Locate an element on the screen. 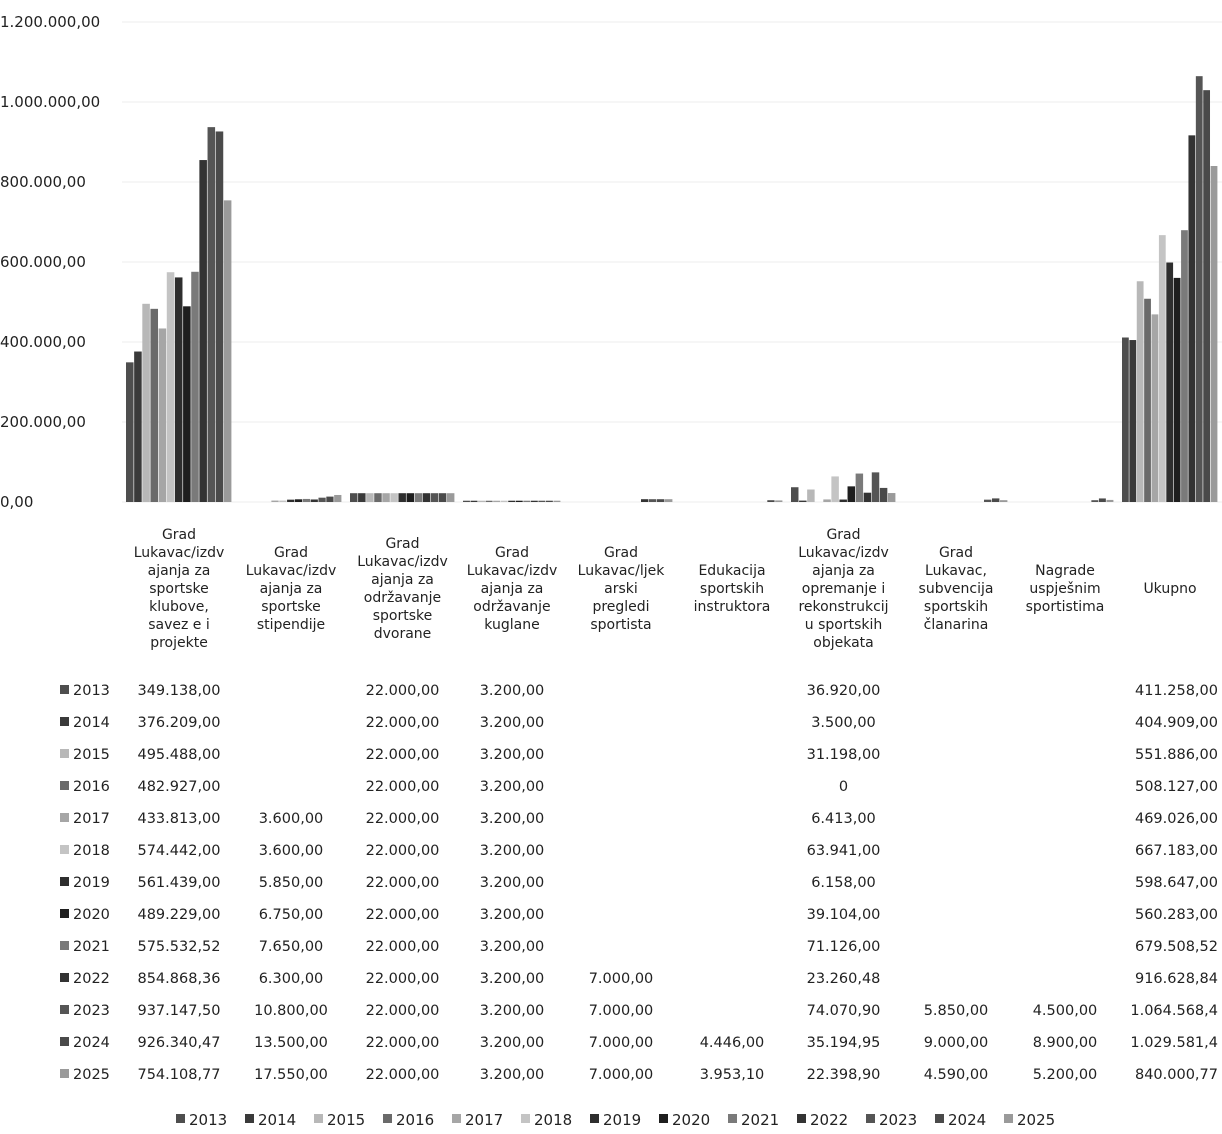 The height and width of the screenshot is (1134, 1222). legend-label: 2018 is located at coordinates (553, 1120).